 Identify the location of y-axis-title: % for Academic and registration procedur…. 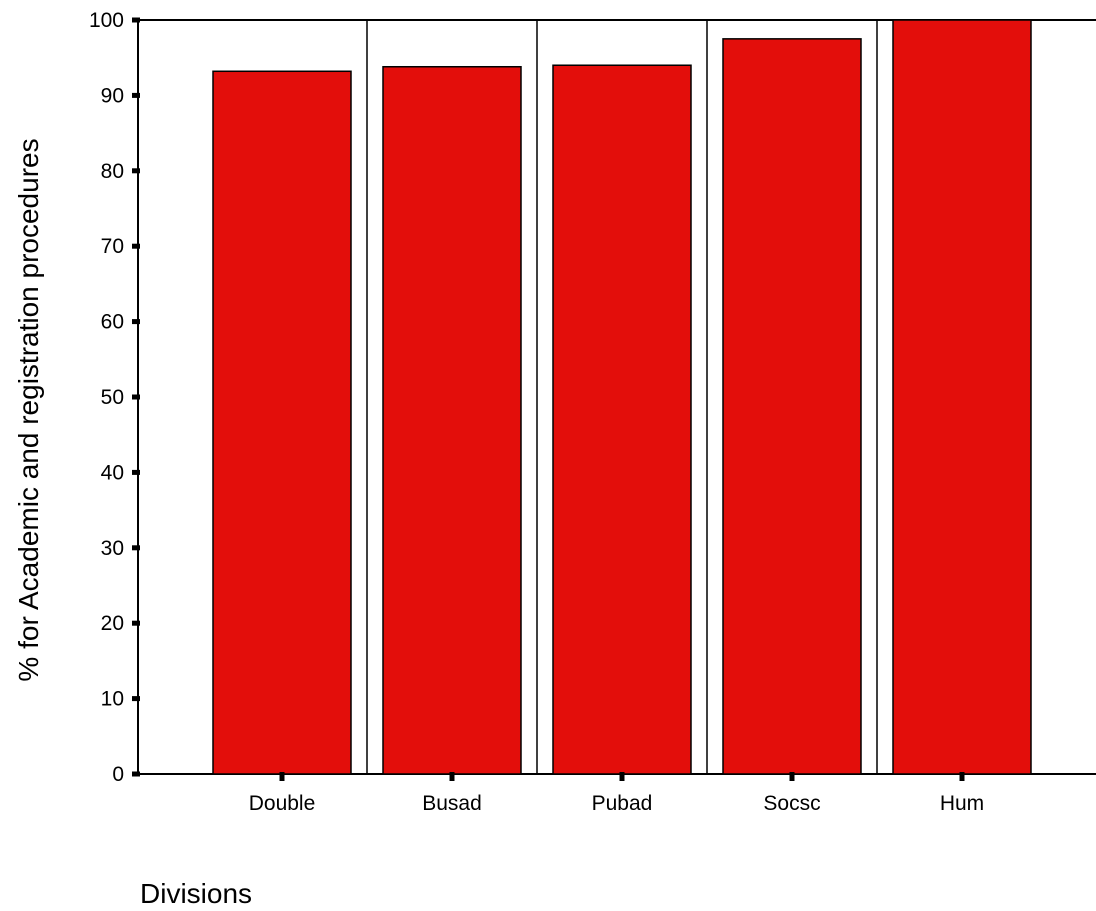
(28, 409).